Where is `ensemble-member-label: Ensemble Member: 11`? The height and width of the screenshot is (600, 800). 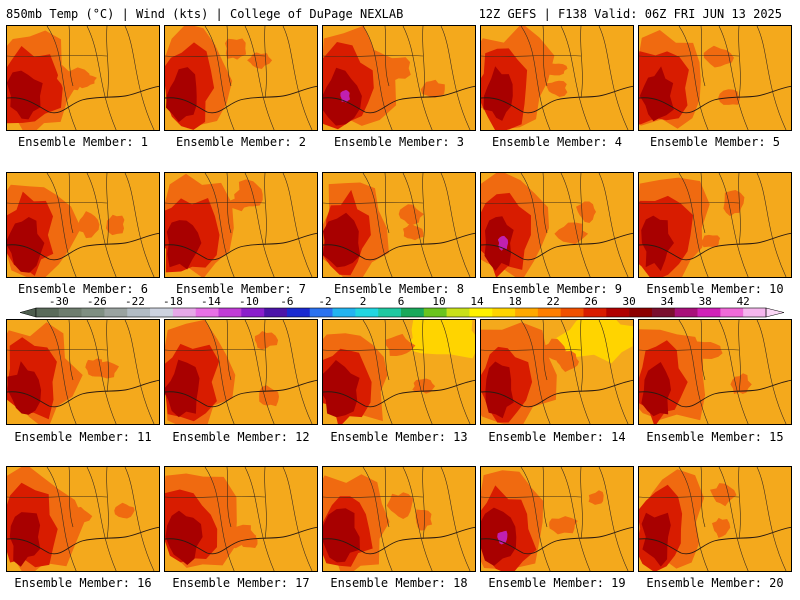 ensemble-member-label: Ensemble Member: 11 is located at coordinates (83, 437).